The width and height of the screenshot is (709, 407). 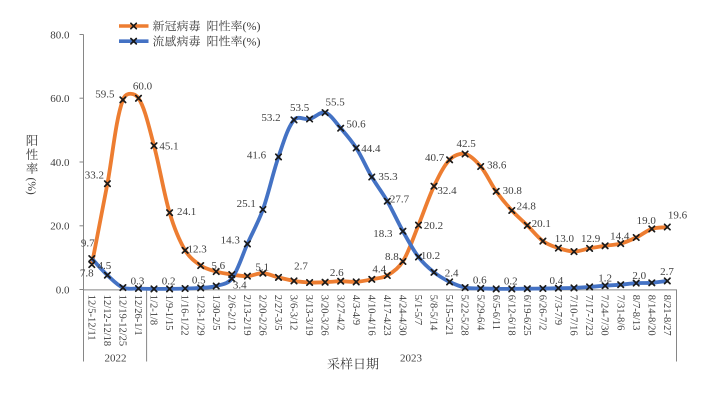 What do you see at coordinates (231, 240) in the screenshot?
I see `svg-text: 14.3` at bounding box center [231, 240].